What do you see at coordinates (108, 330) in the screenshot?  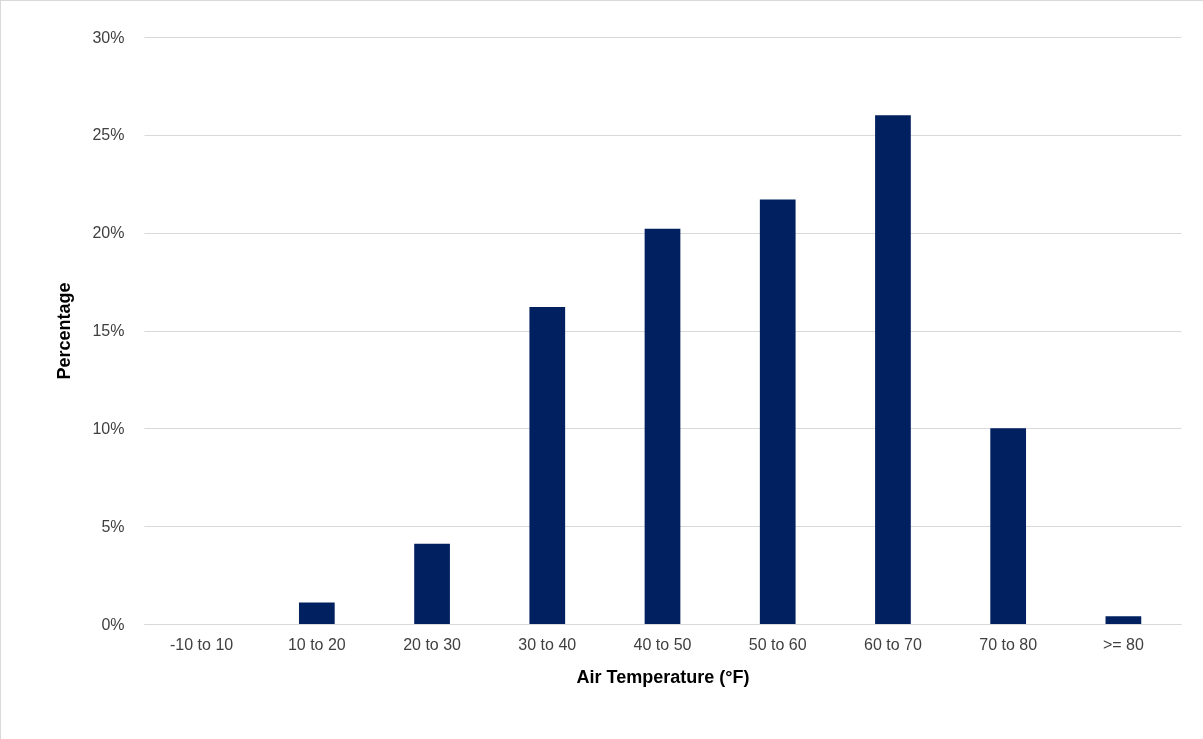 I see `y-tick-label: 15%` at bounding box center [108, 330].